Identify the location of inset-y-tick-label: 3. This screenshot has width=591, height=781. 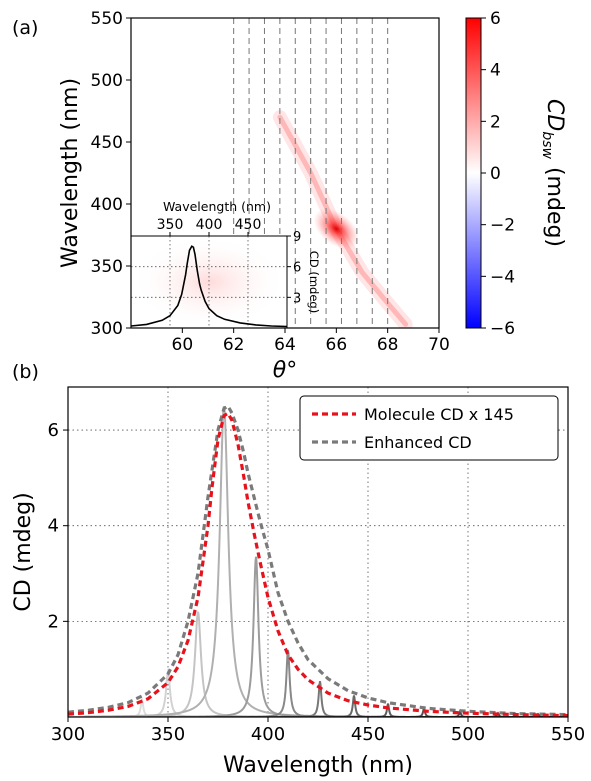
(297, 298).